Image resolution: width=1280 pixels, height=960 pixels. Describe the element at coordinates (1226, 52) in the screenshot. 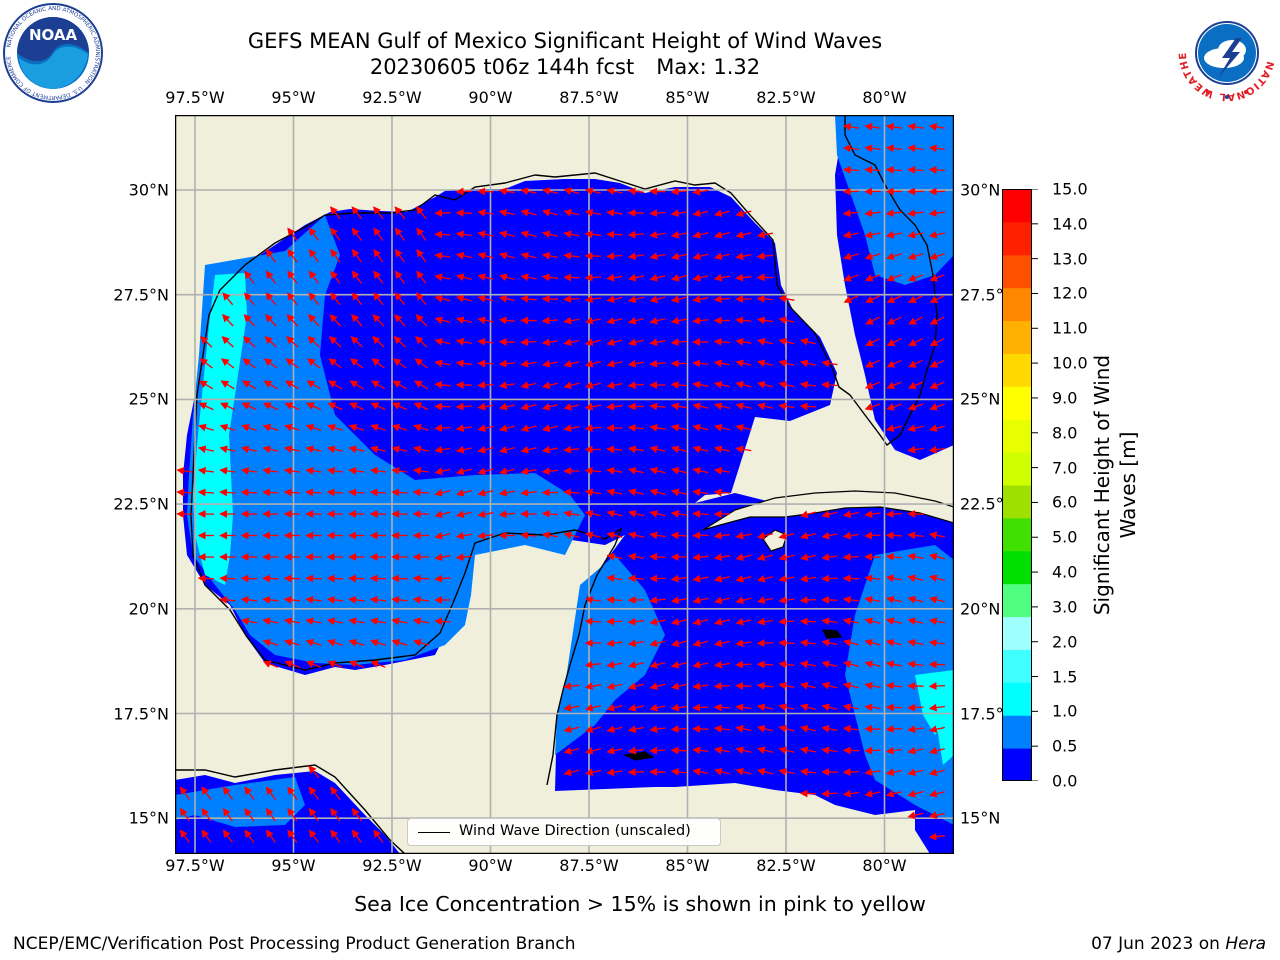

I see `nws-logo: NATIONAL WEATHER SERVICE` at that location.